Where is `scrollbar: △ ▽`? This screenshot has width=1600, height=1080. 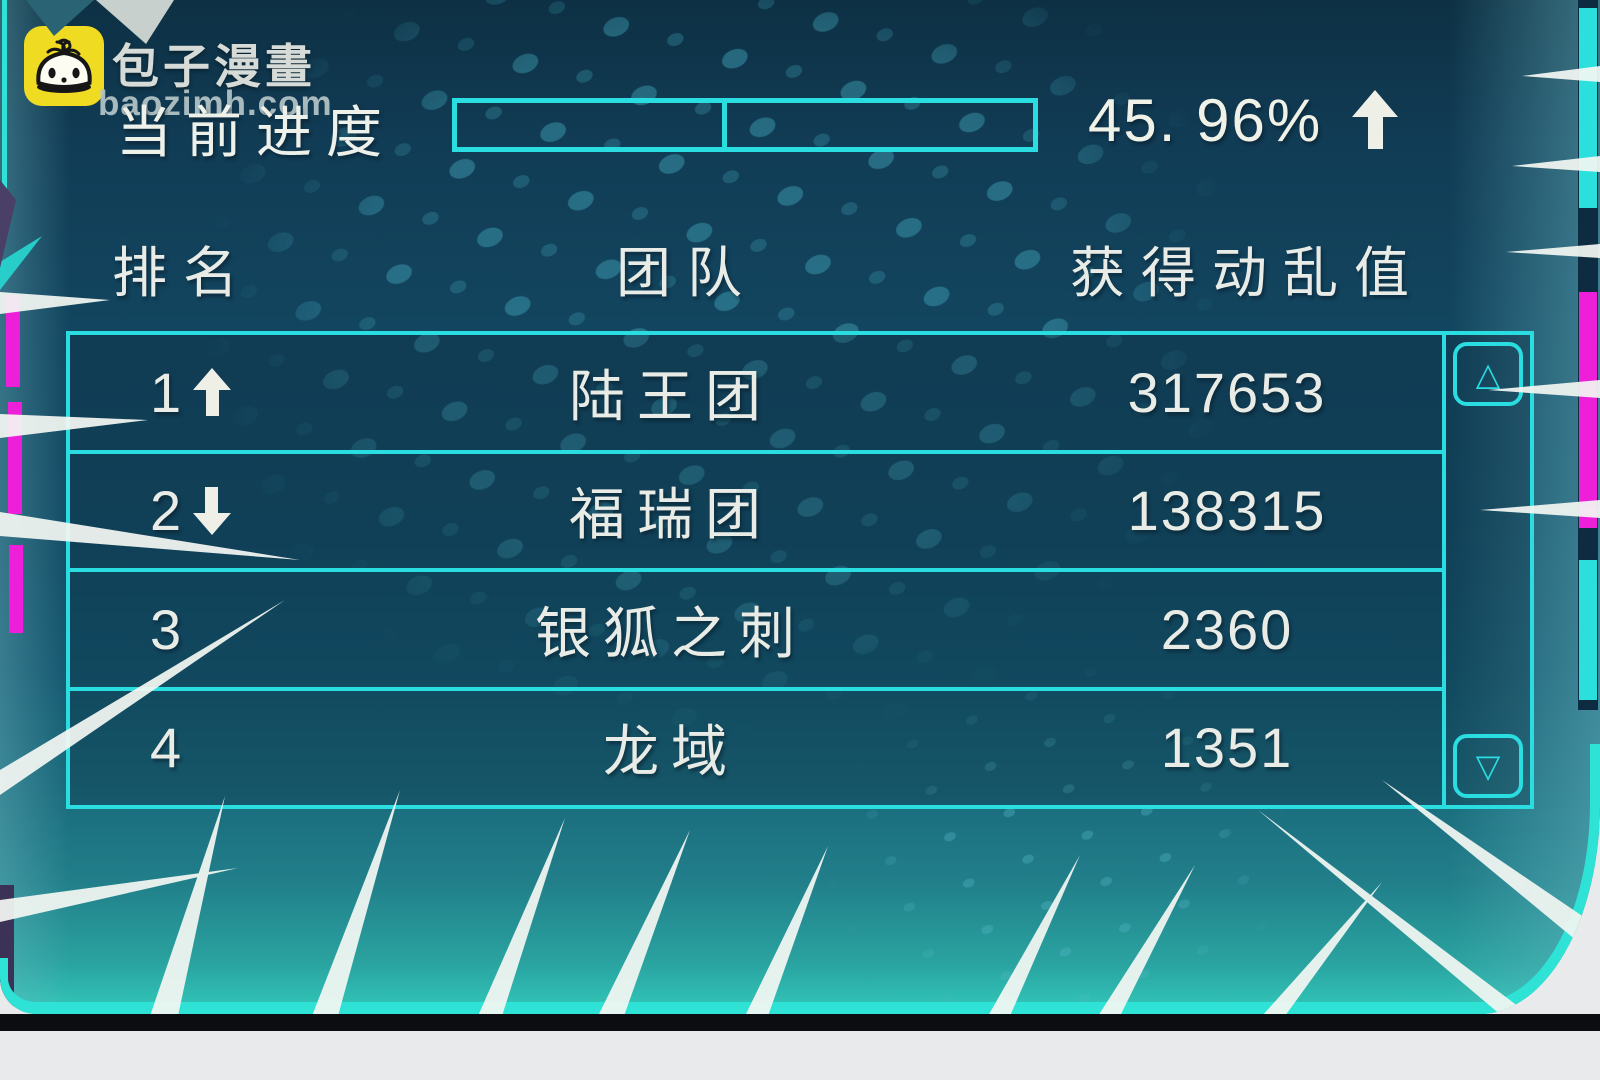
scrollbar: △ ▽ is located at coordinates (1486, 570).